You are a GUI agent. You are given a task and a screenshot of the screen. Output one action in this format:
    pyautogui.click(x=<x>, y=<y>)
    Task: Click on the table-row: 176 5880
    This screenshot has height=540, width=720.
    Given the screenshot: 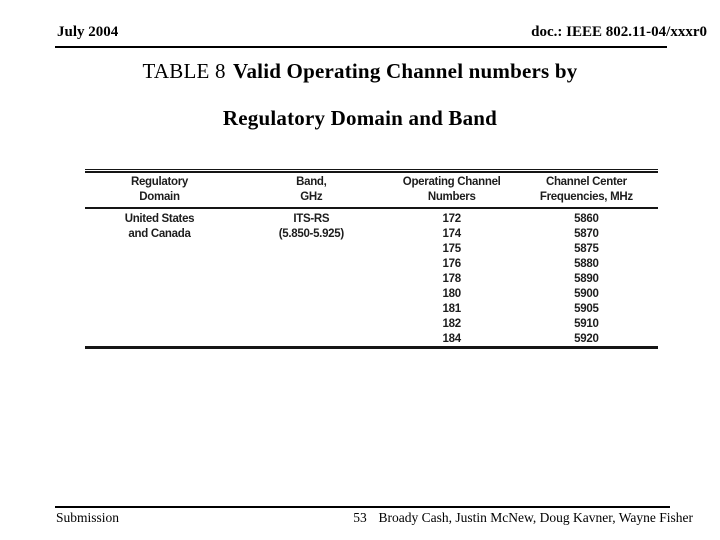 What is the action you would take?
    pyautogui.click(x=371, y=263)
    